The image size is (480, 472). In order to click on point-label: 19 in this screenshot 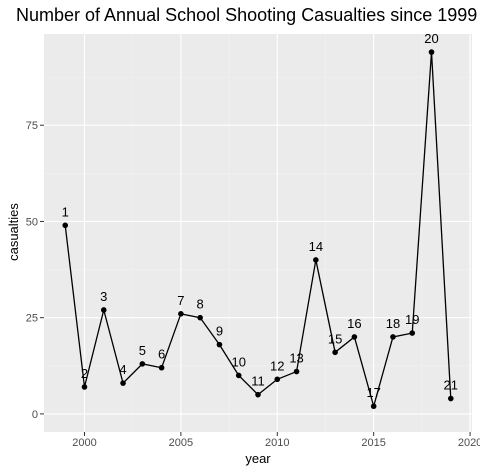, I will do `click(412, 319)`.